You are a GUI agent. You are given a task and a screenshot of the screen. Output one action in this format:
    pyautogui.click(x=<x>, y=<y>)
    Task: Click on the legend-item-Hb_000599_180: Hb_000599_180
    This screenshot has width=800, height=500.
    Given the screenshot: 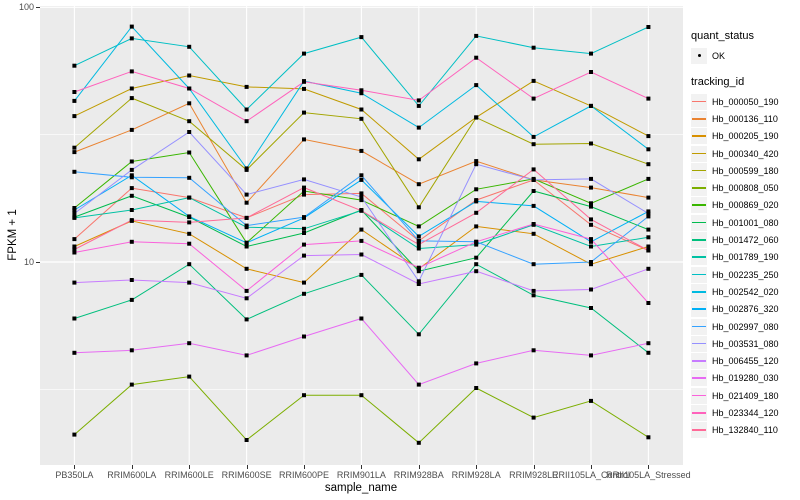 What is the action you would take?
    pyautogui.click(x=745, y=170)
    